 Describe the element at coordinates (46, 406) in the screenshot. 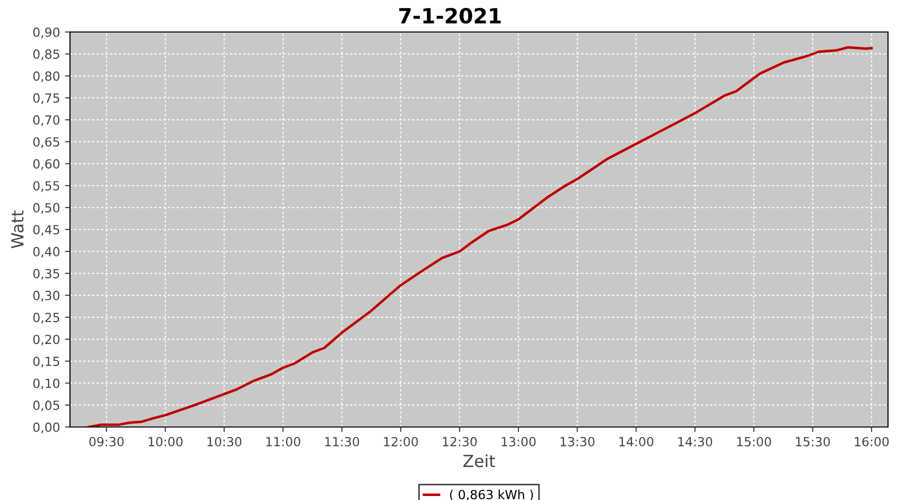

I see `y-tick-label: 0,05` at that location.